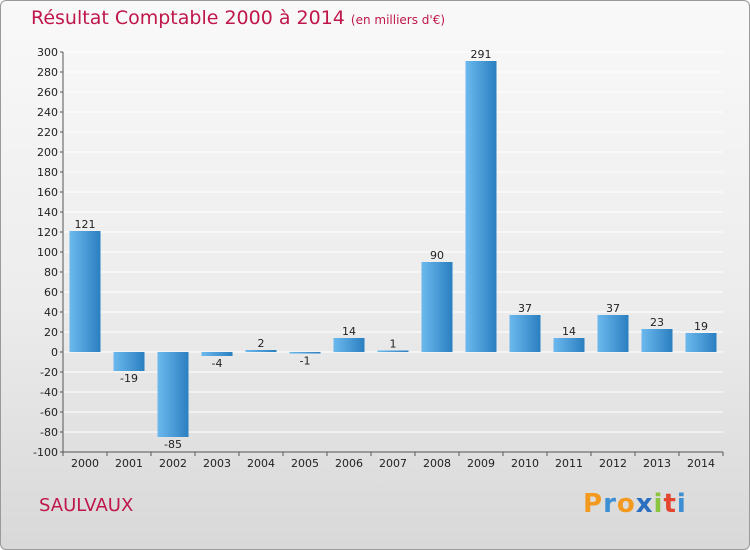  What do you see at coordinates (45, 452) in the screenshot?
I see `y-tick-label: -100` at bounding box center [45, 452].